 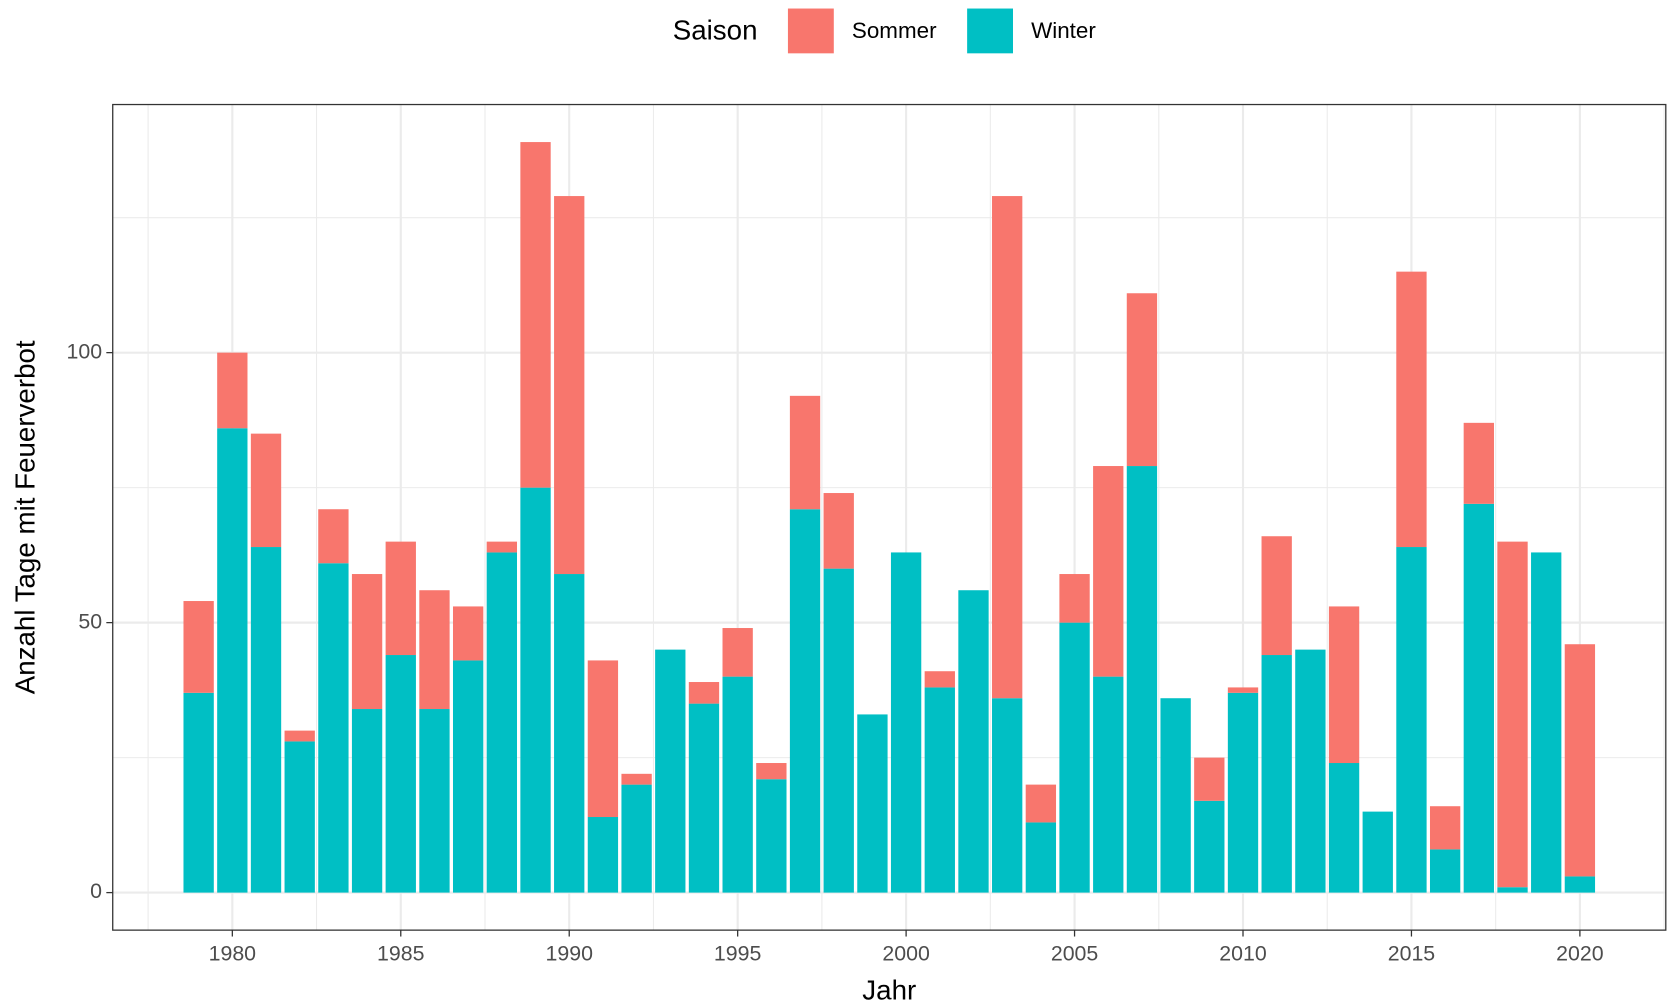 What do you see at coordinates (25, 517) in the screenshot?
I see `y-axis-title: Anzahl Tage mit Feuerverbot` at bounding box center [25, 517].